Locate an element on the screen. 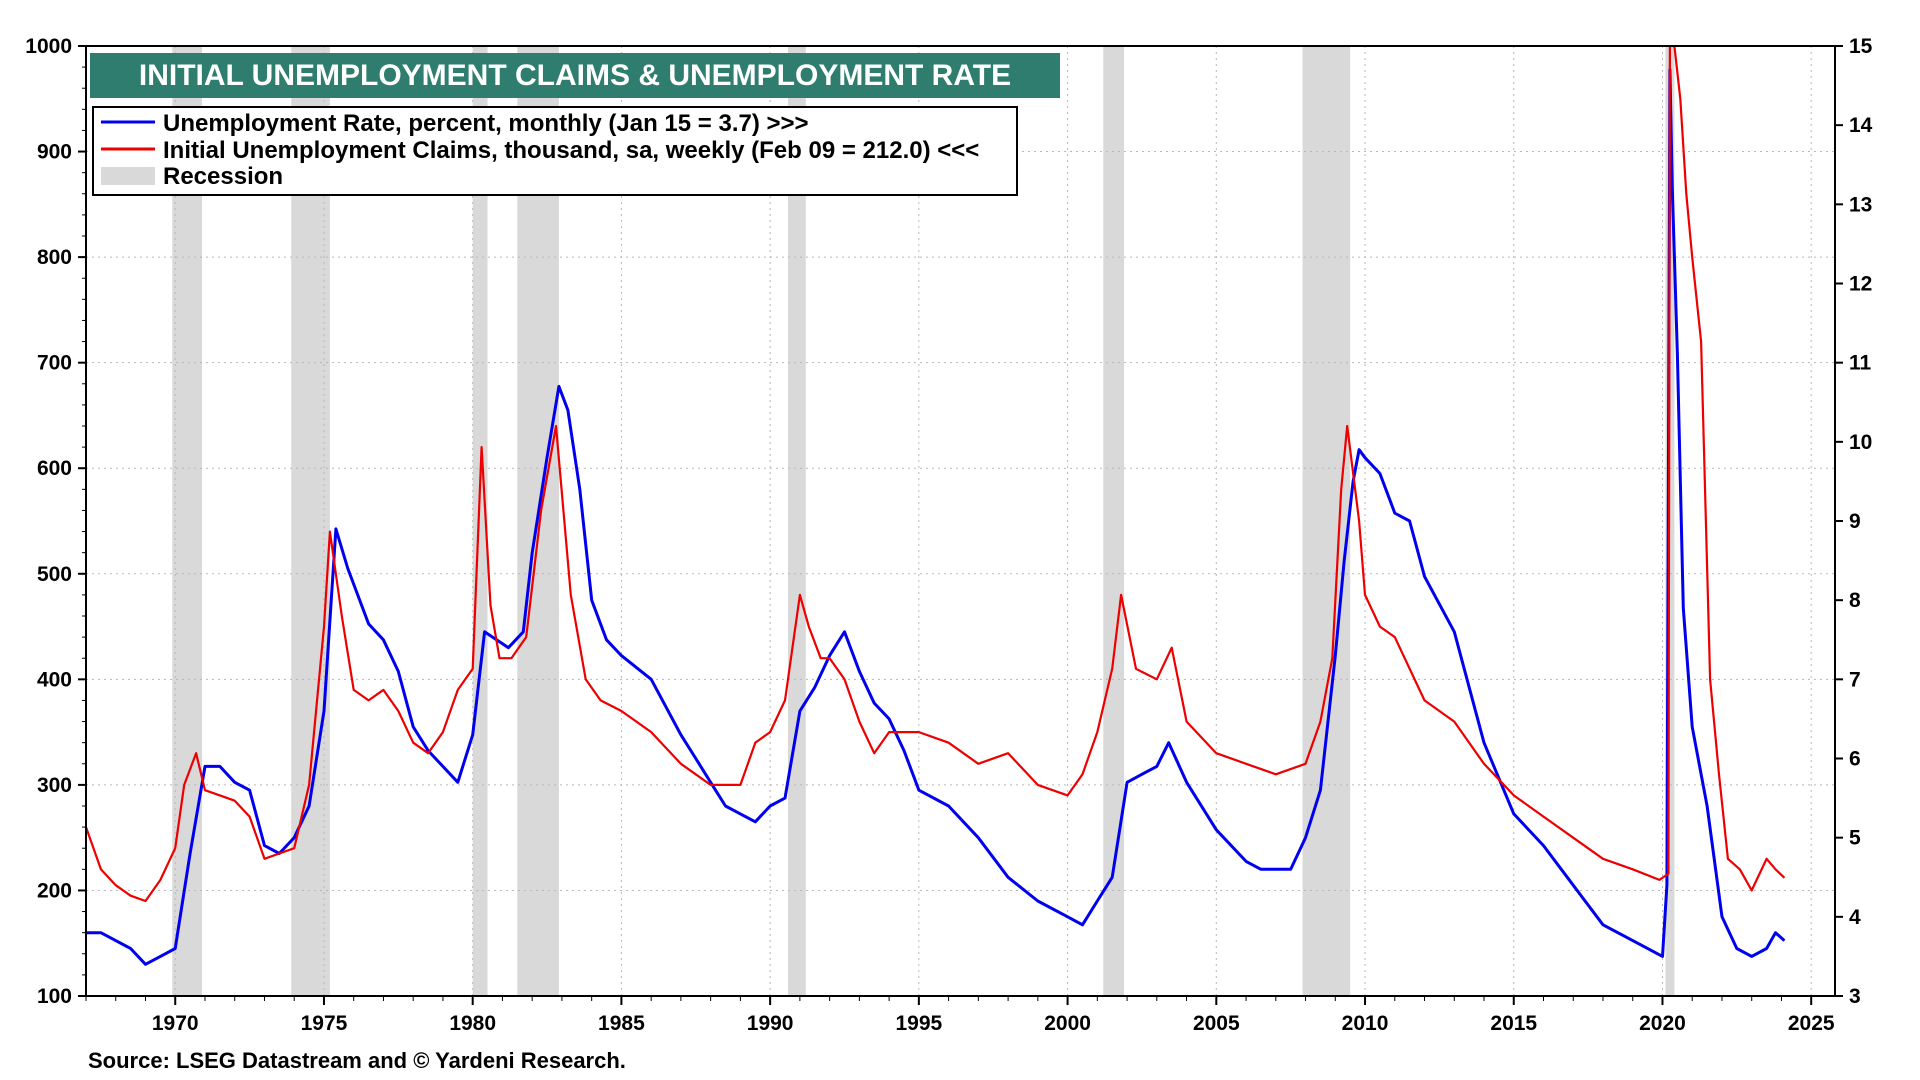 This screenshot has height=1080, width=1920. left-tick-label: 300 is located at coordinates (54, 785).